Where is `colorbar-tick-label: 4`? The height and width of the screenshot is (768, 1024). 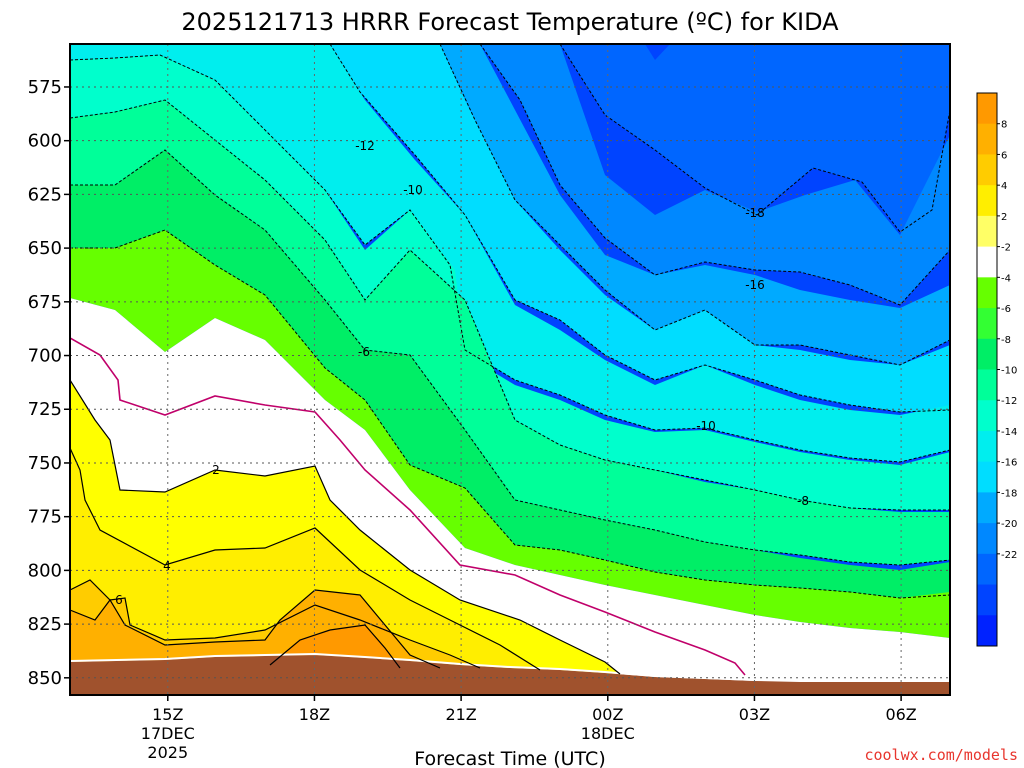 colorbar-tick-label: 4 is located at coordinates (1004, 186).